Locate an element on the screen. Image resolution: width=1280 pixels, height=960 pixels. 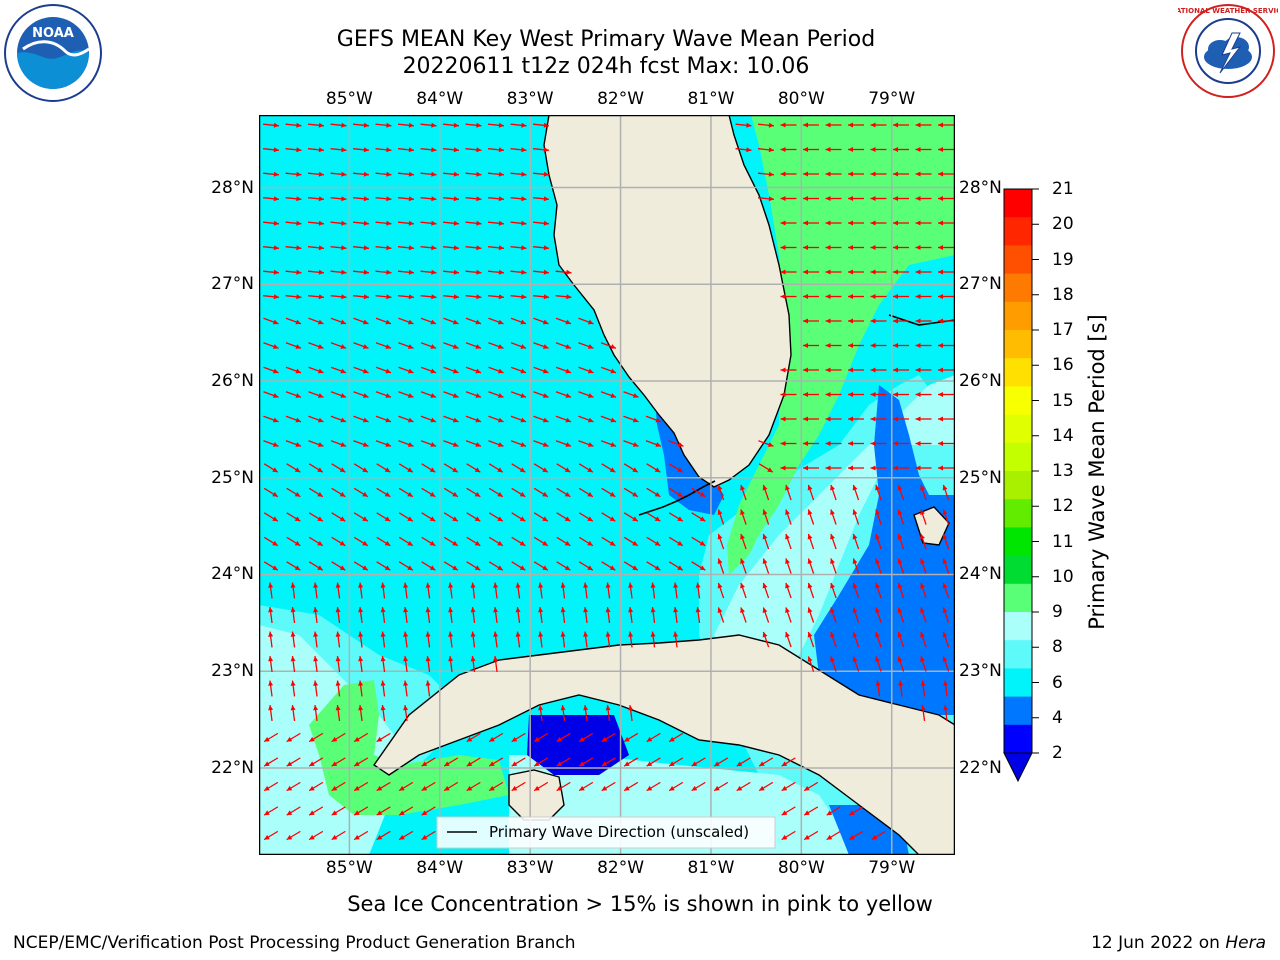
colorbar-tick-label: 6 is located at coordinates (1057, 682).